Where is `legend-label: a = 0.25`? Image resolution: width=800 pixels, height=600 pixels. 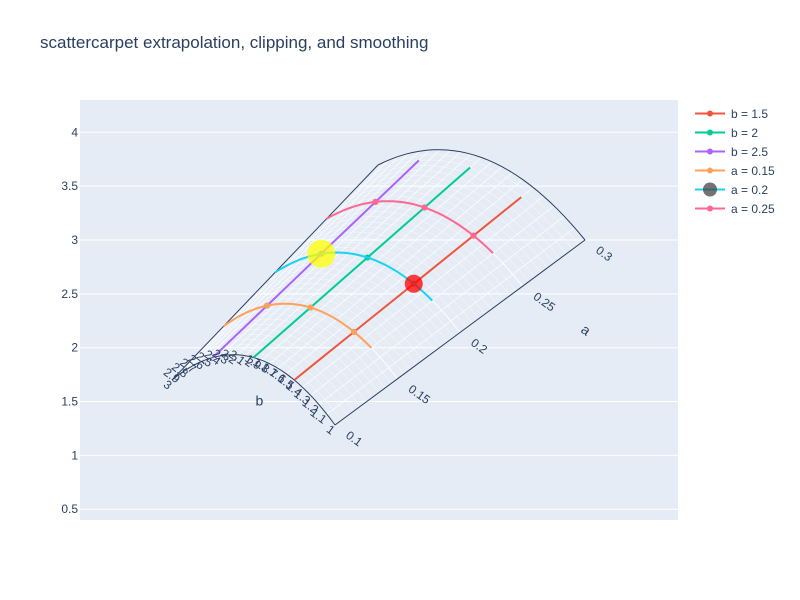
legend-label: a = 0.25 is located at coordinates (753, 208).